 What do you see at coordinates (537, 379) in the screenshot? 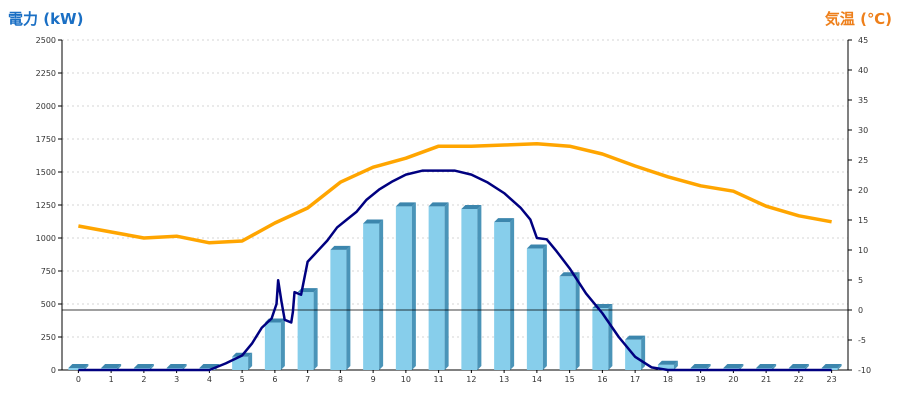
I see `x-tick-label: 14` at bounding box center [537, 379].